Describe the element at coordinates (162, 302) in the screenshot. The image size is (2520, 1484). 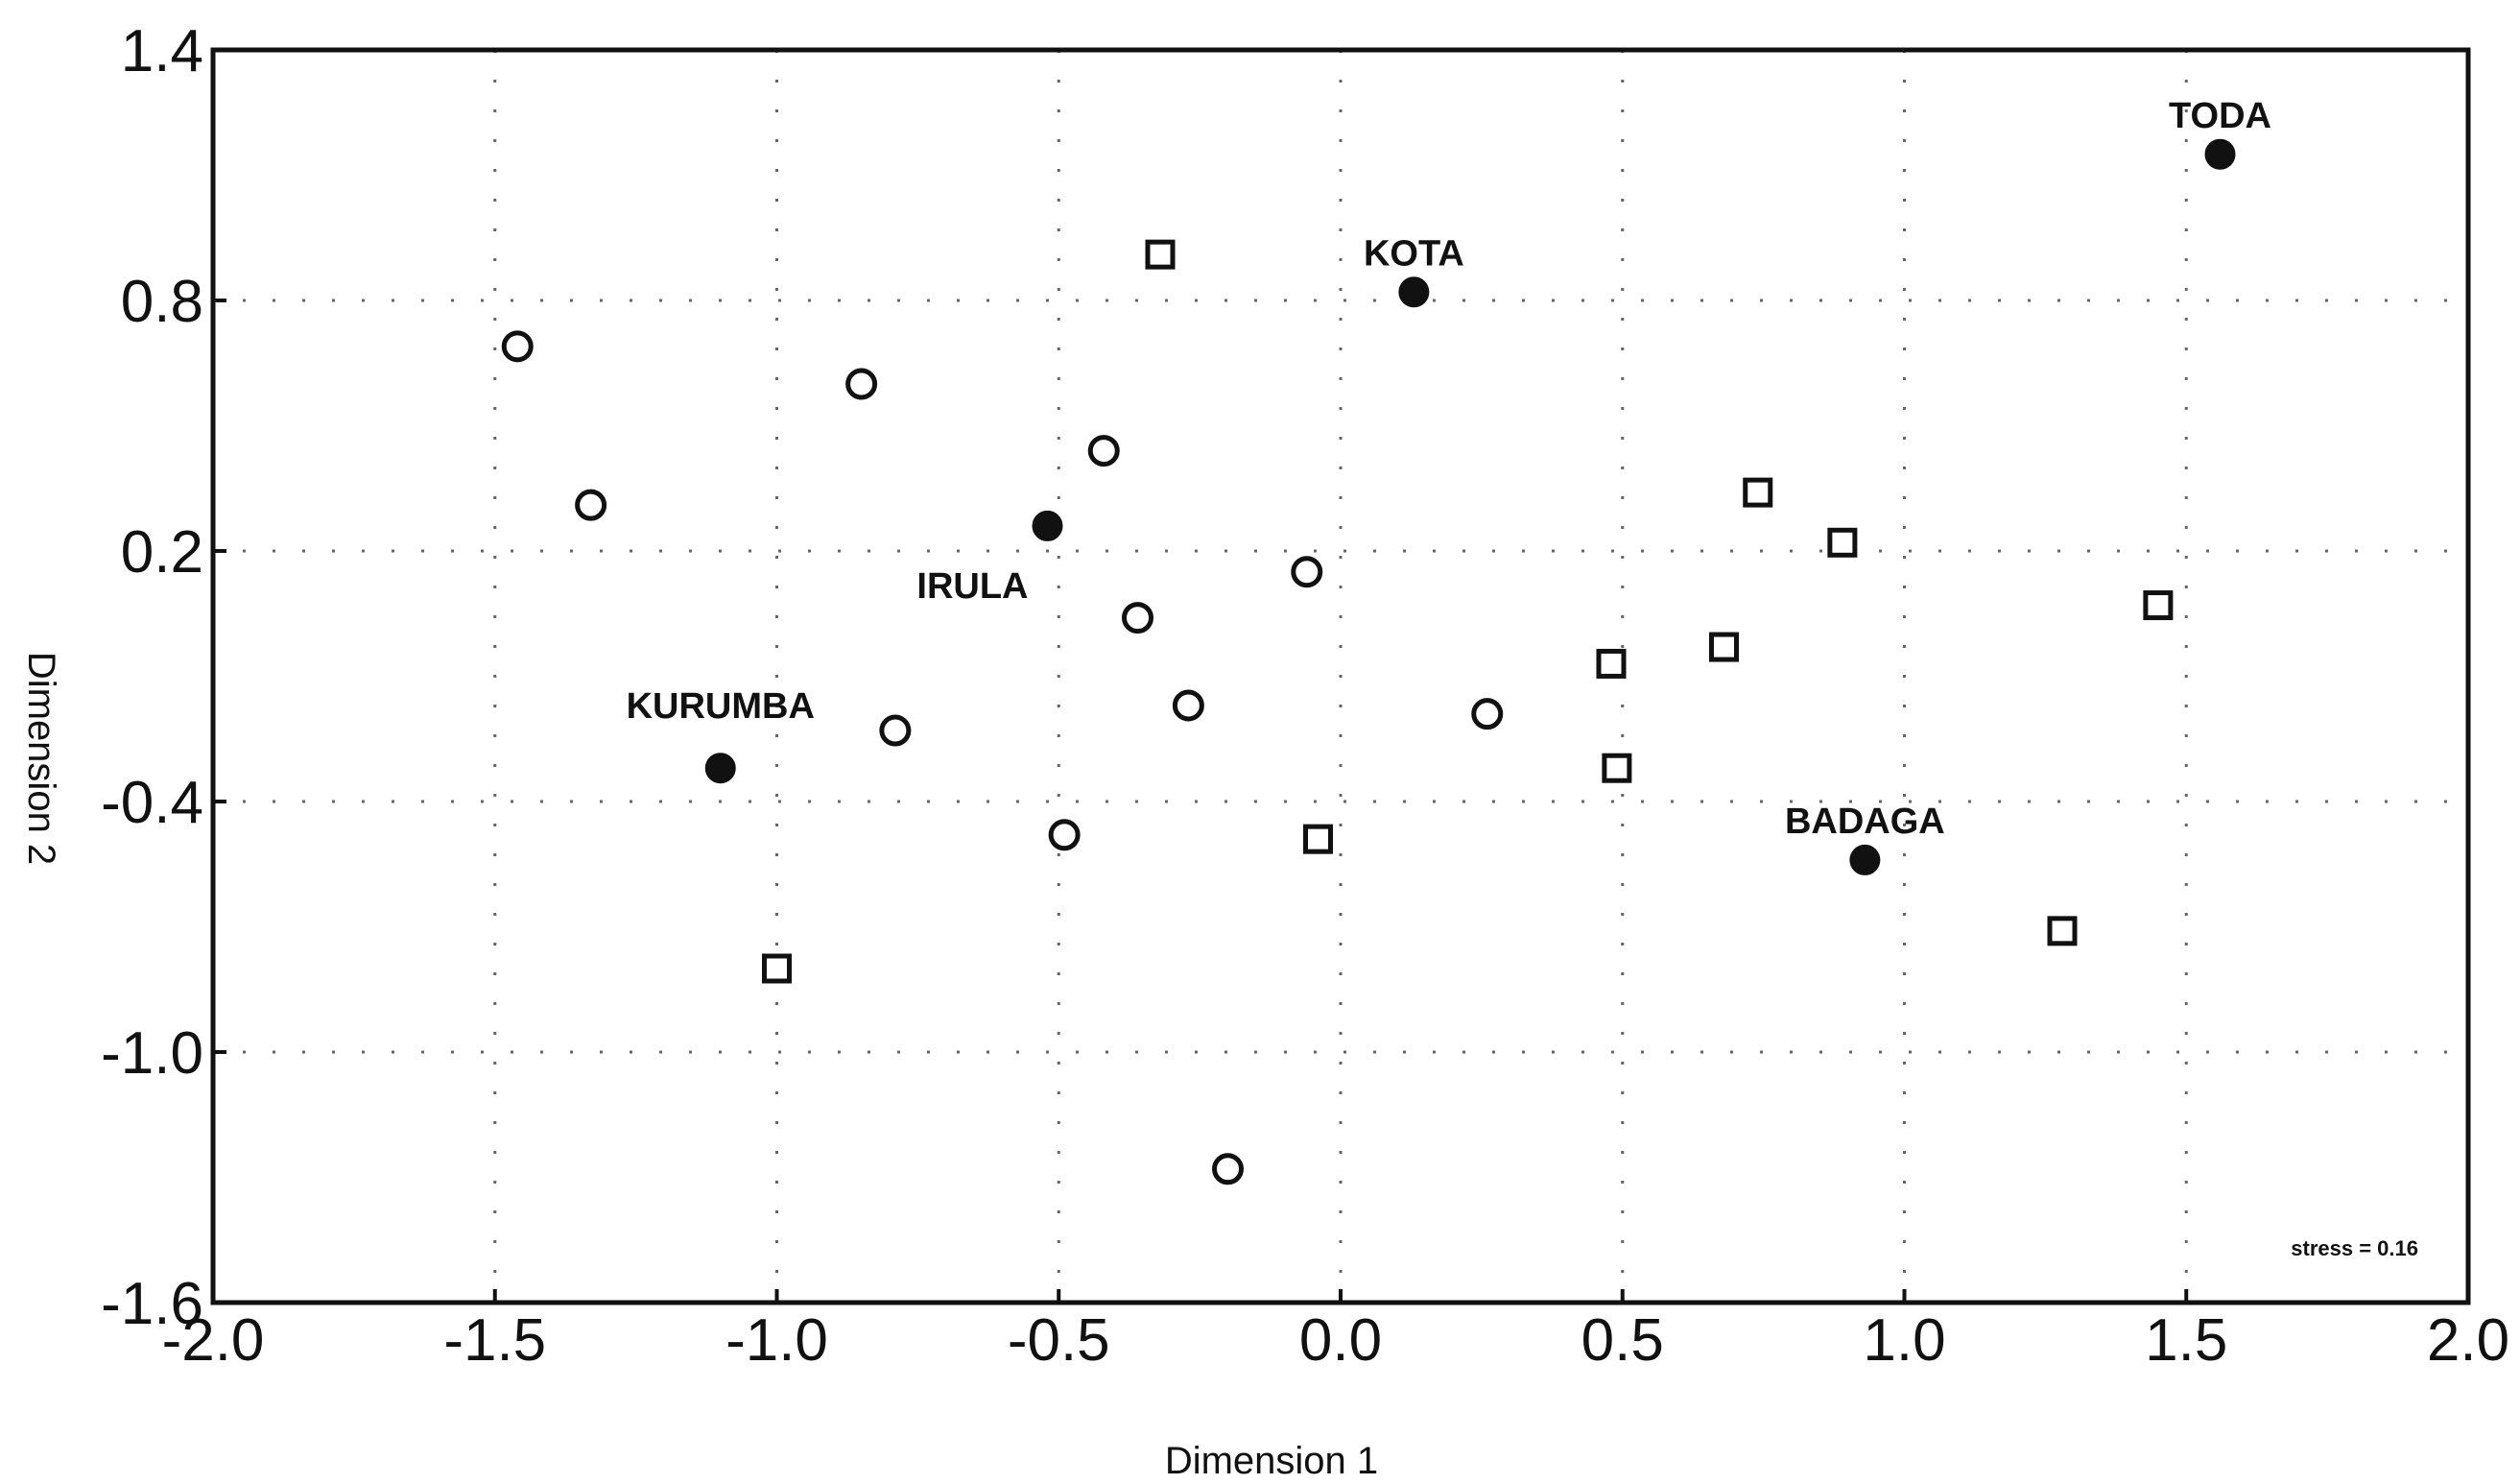
I see `y-tick-label: 0.8` at that location.